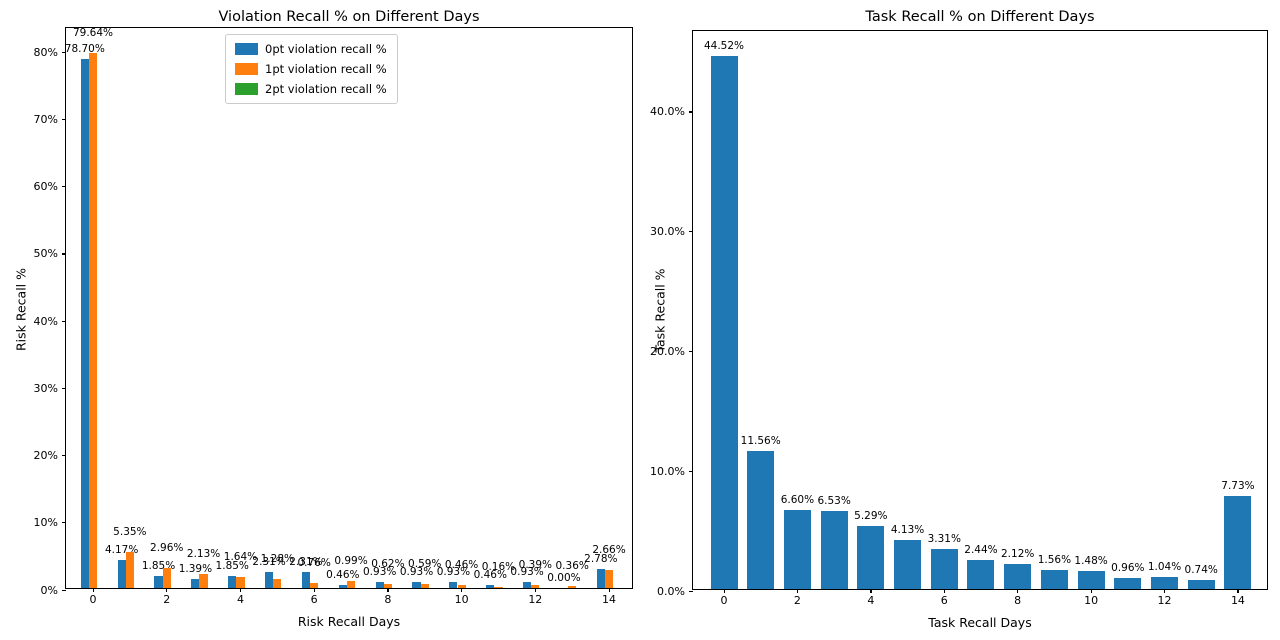 This screenshot has height=640, width=1280. I want to click on bar-0pt-violation-recall--day-6, so click(306, 580).